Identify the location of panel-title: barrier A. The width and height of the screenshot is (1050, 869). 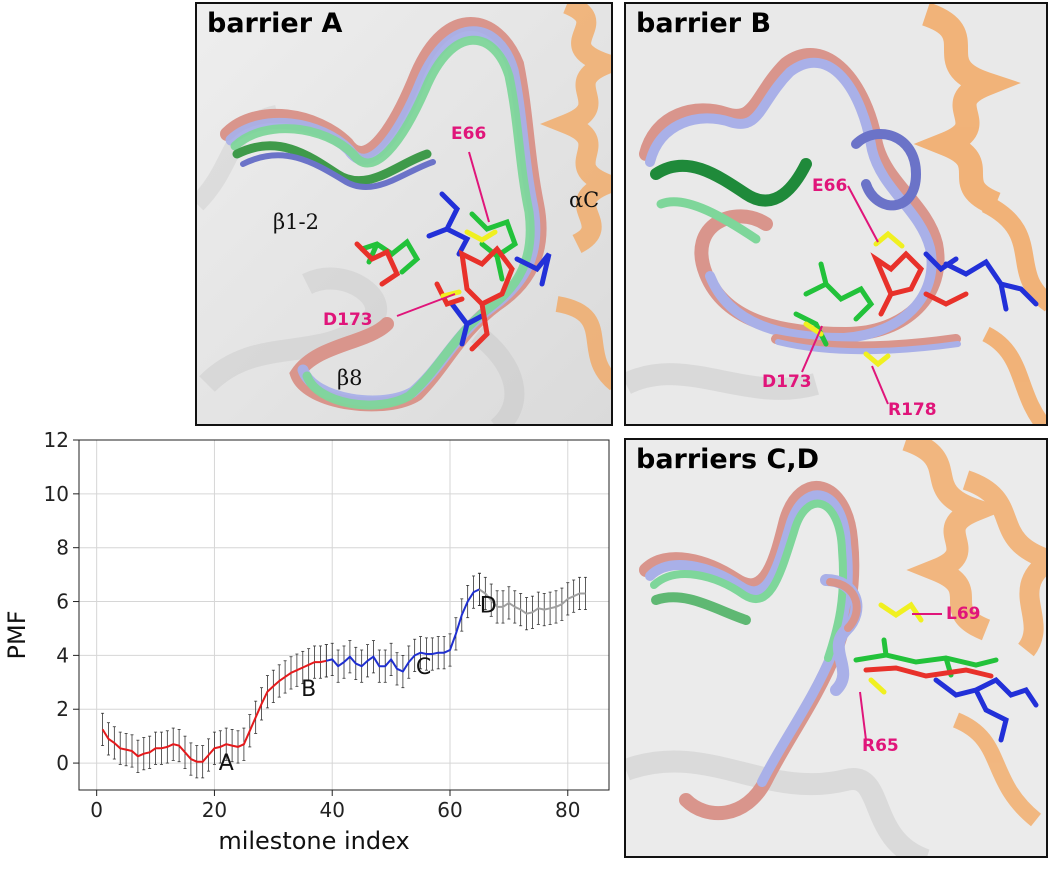
(275, 23).